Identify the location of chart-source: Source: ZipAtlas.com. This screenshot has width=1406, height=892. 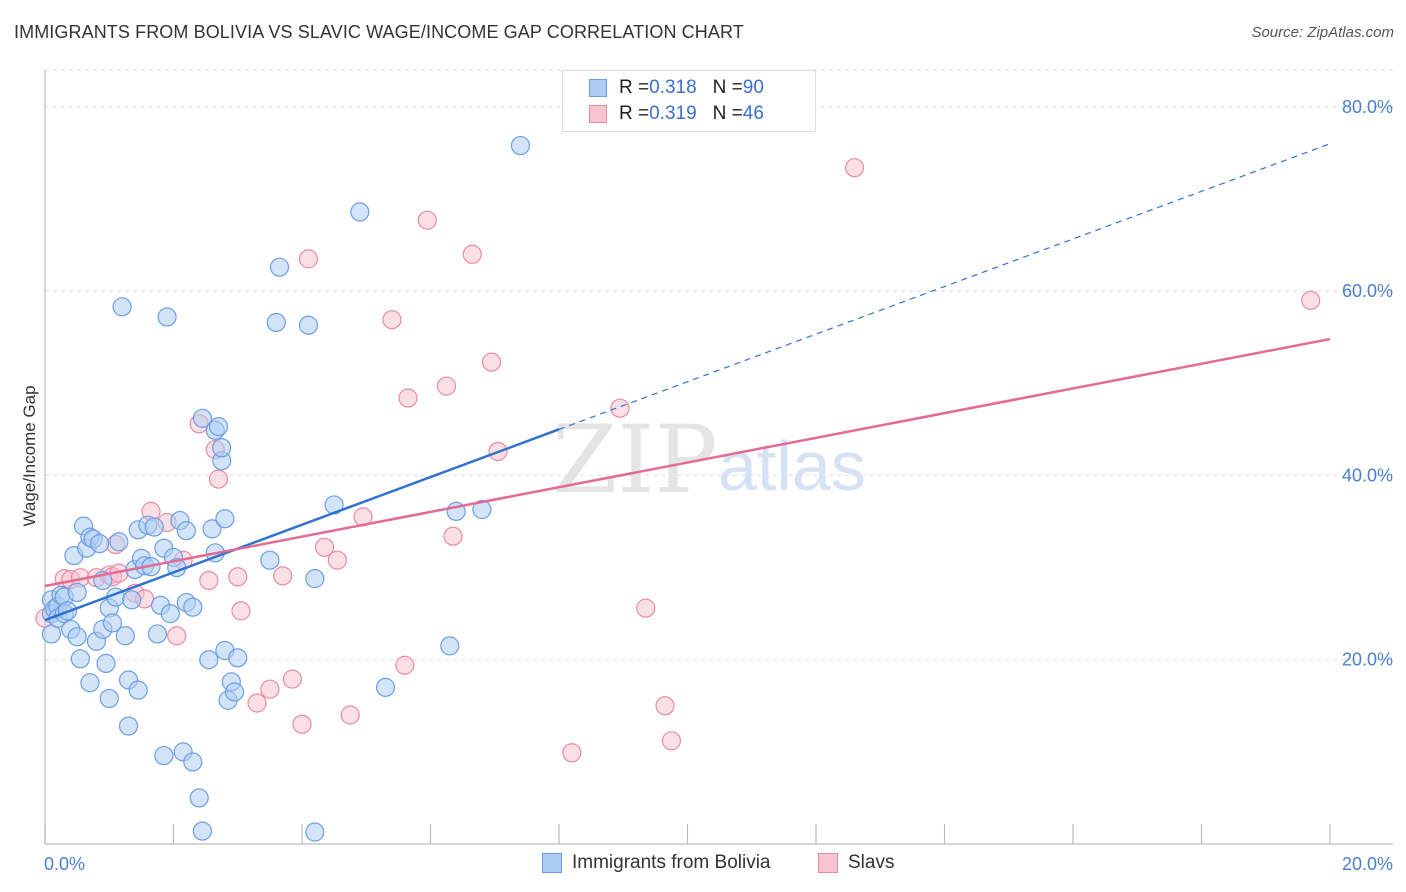
(1322, 32).